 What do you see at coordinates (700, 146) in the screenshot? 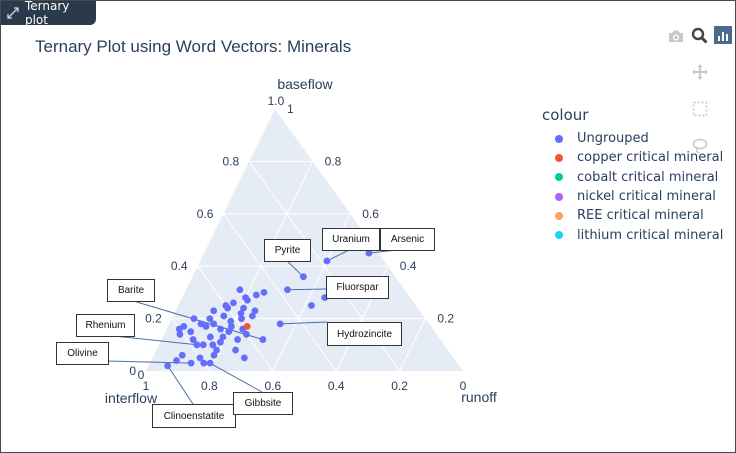
I see `lasso-select-icon` at bounding box center [700, 146].